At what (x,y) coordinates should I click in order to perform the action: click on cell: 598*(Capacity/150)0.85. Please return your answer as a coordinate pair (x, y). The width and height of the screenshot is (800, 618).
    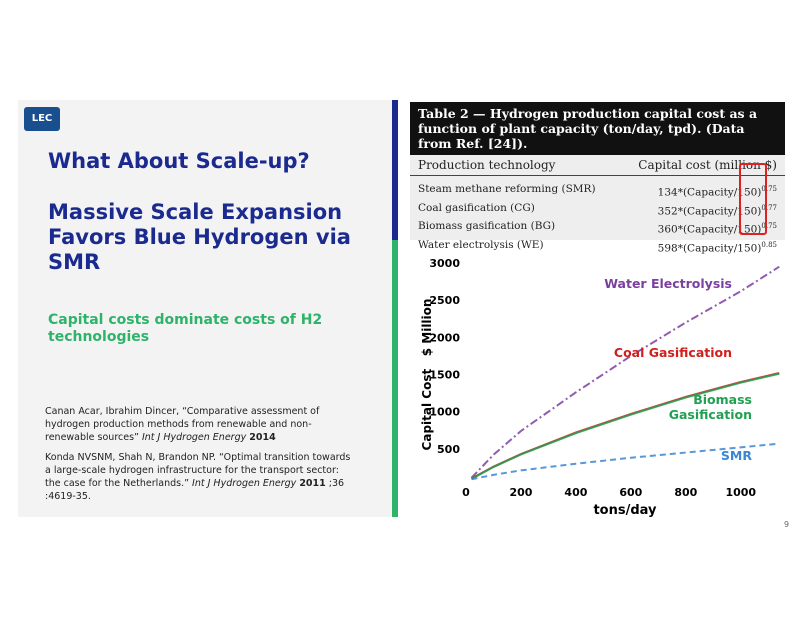
    Looking at the image, I should click on (717, 247).